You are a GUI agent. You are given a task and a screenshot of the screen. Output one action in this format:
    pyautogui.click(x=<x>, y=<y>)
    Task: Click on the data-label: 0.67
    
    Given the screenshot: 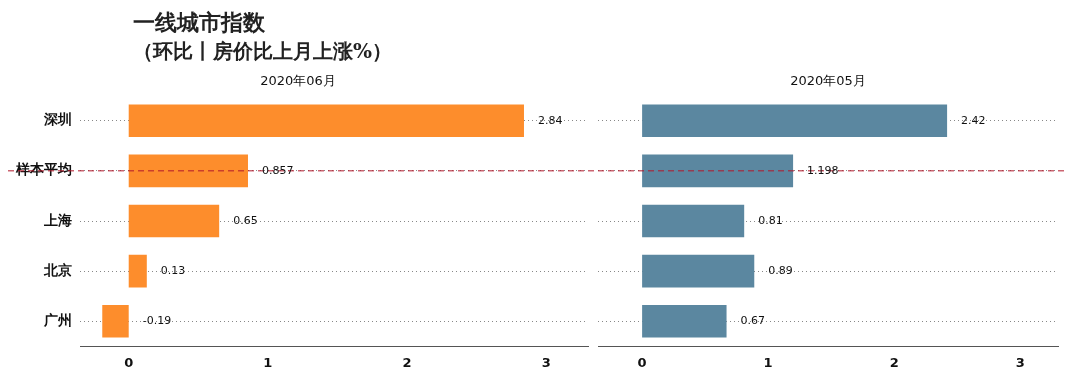 What is the action you would take?
    pyautogui.click(x=753, y=321)
    